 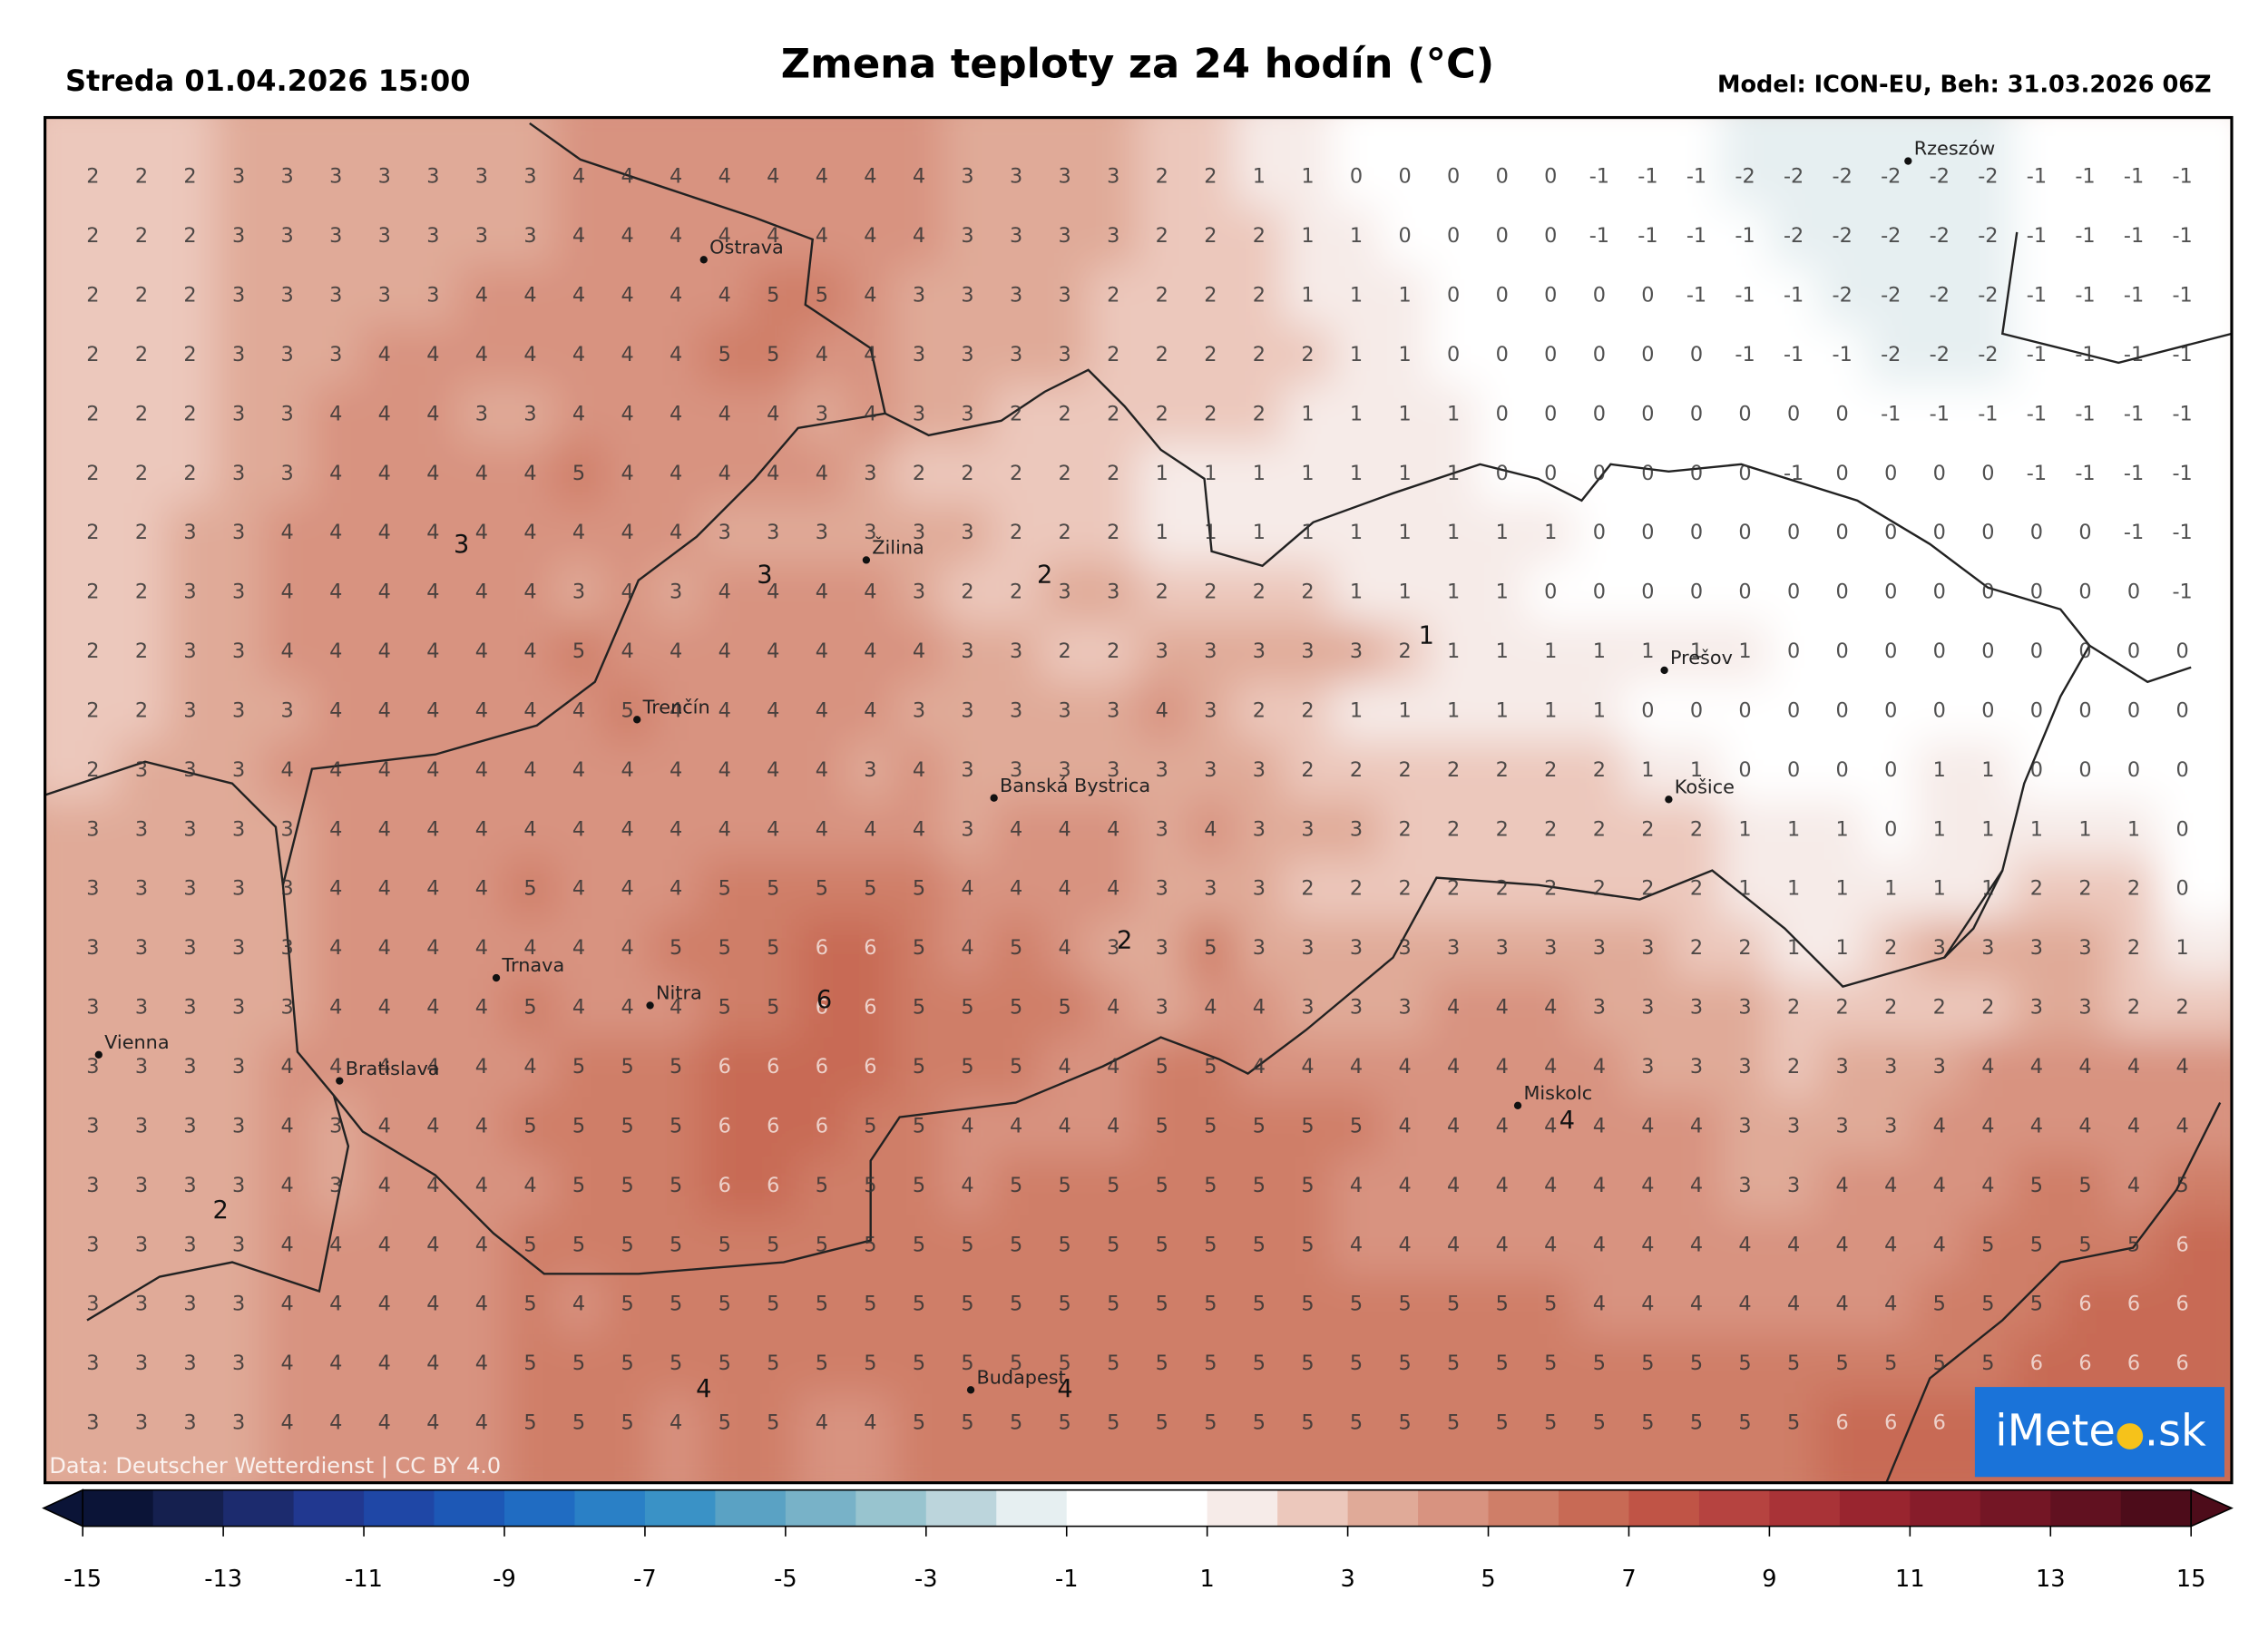 What do you see at coordinates (2037, 474) in the screenshot?
I see `grid-value: -1` at bounding box center [2037, 474].